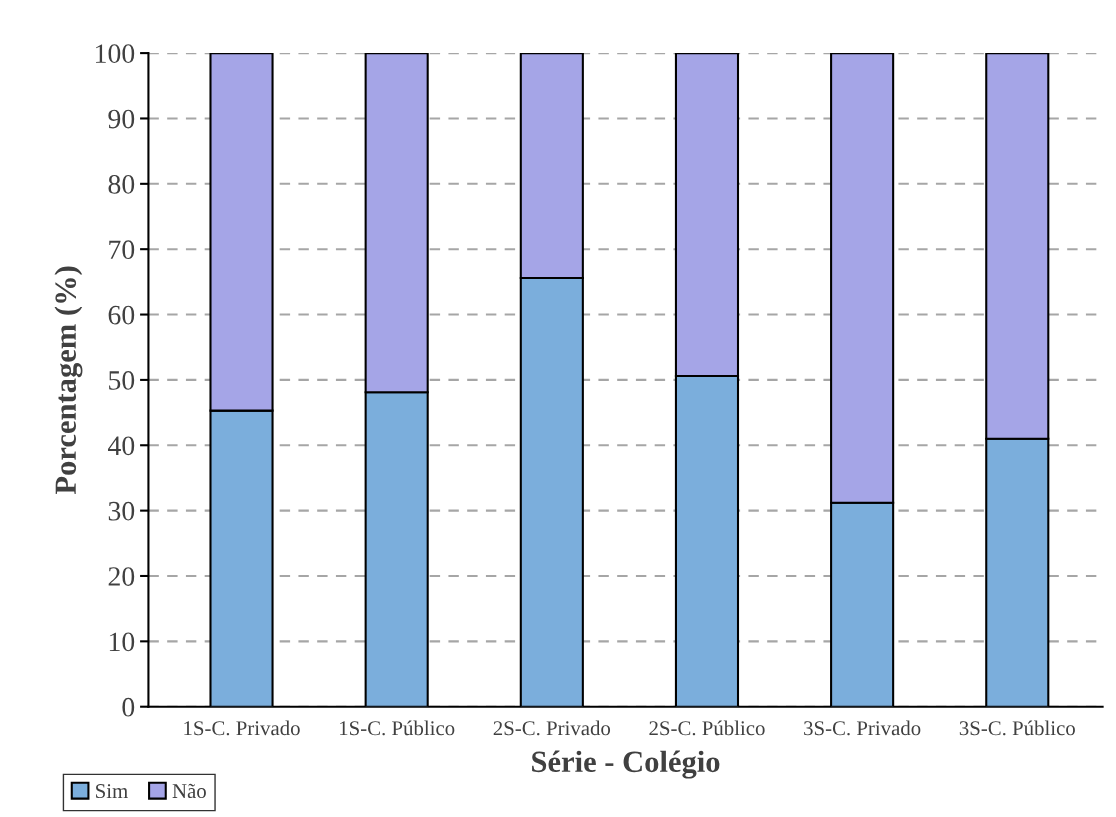  I want to click on x-tick-label: 2S-C. Privado, so click(552, 728).